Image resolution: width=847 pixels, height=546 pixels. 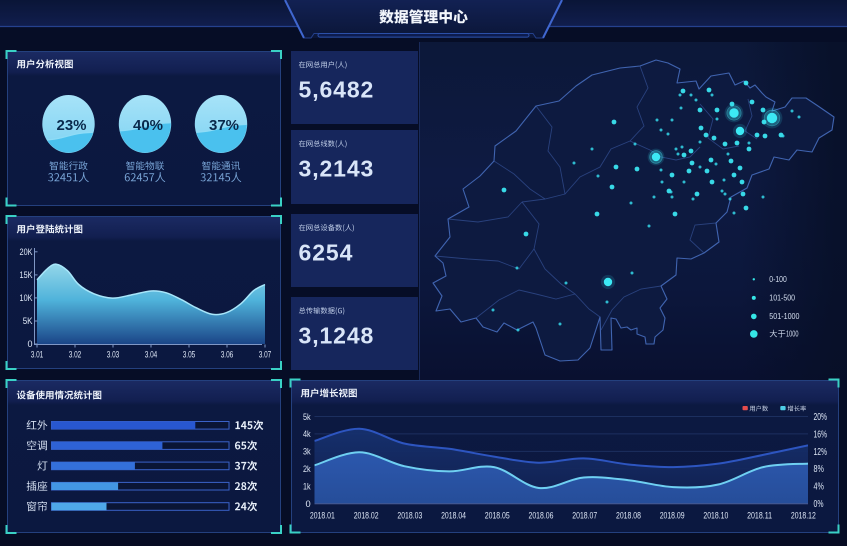 I want to click on svg-text: 2018.06, so click(x=541, y=515).